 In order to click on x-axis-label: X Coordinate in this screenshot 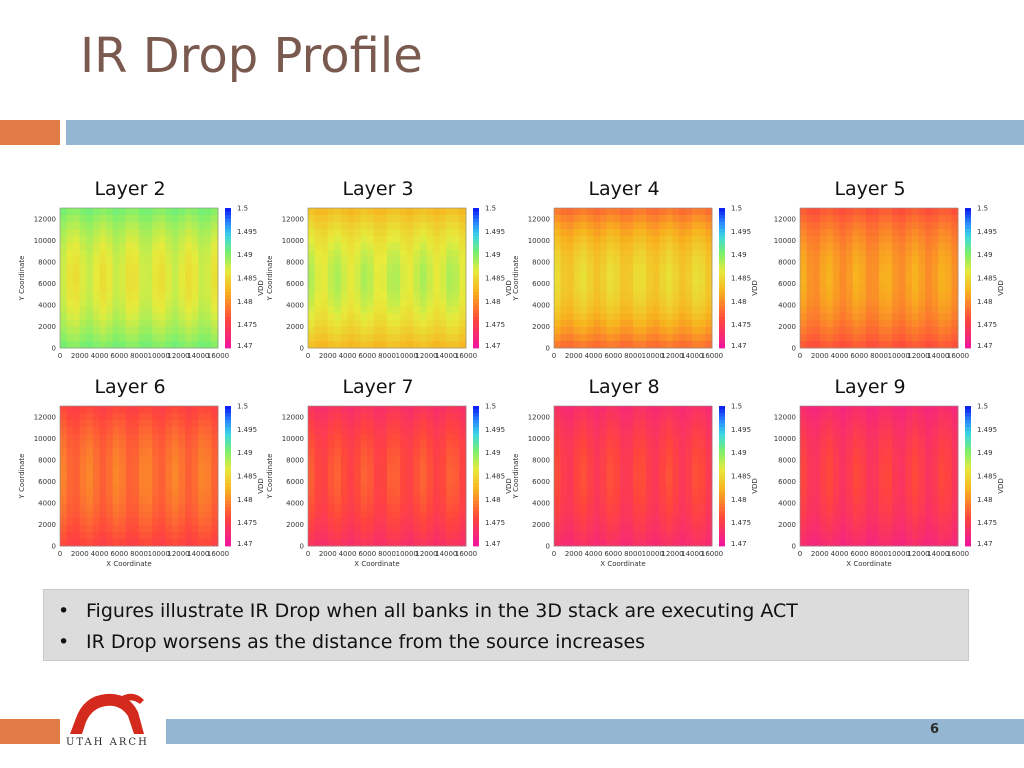, I will do `click(868, 564)`.